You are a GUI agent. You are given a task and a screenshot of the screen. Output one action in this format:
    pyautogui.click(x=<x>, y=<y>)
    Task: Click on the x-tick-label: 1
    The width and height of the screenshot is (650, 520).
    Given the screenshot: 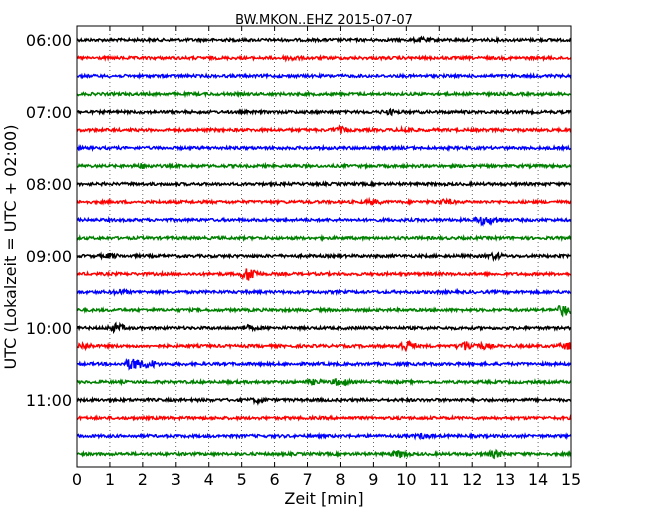 What is the action you would take?
    pyautogui.click(x=110, y=479)
    